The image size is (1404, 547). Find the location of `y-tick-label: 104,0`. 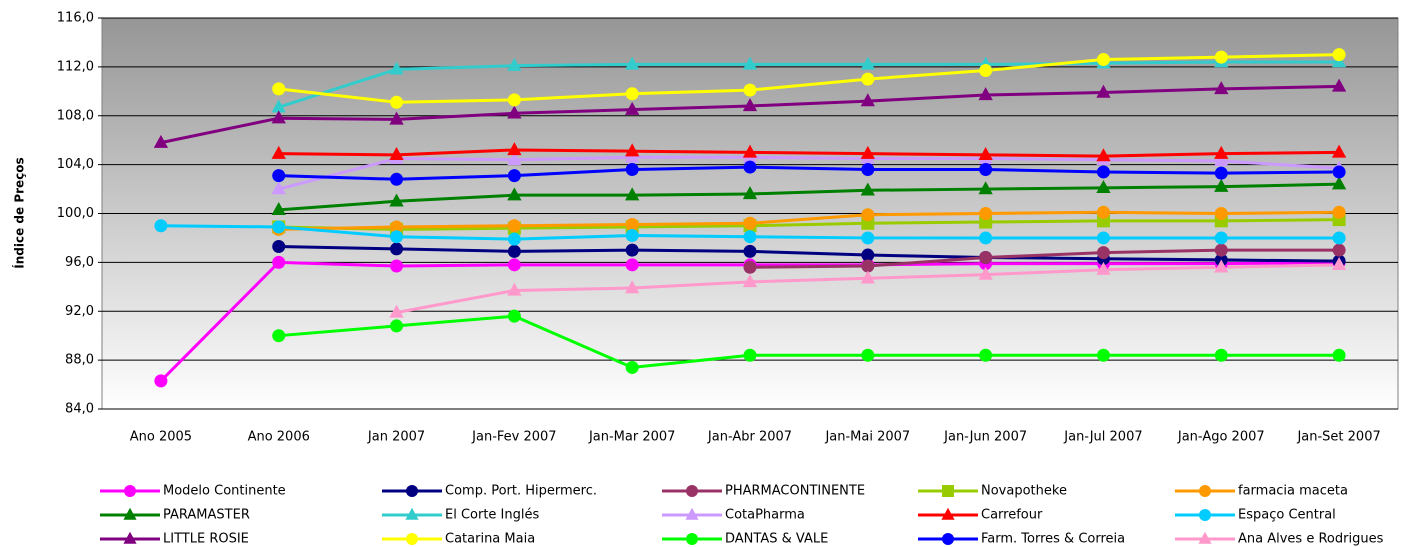

y-tick-label: 104,0 is located at coordinates (75, 164).